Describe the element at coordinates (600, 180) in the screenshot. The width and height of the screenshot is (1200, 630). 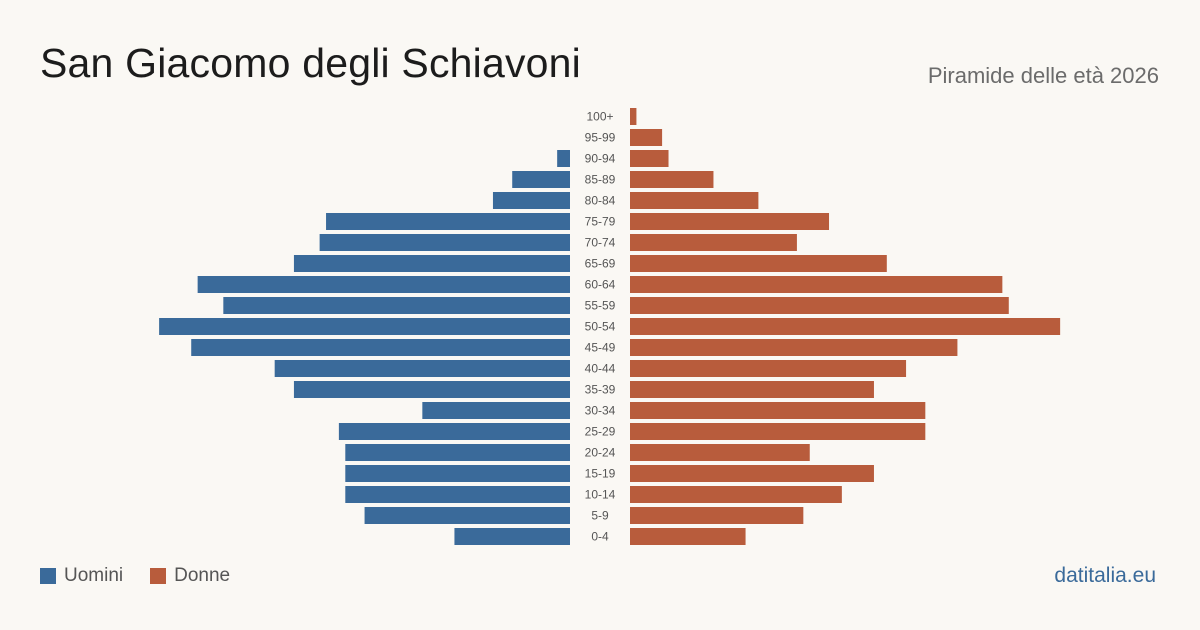
I see `age-label-85-89: 85-89` at that location.